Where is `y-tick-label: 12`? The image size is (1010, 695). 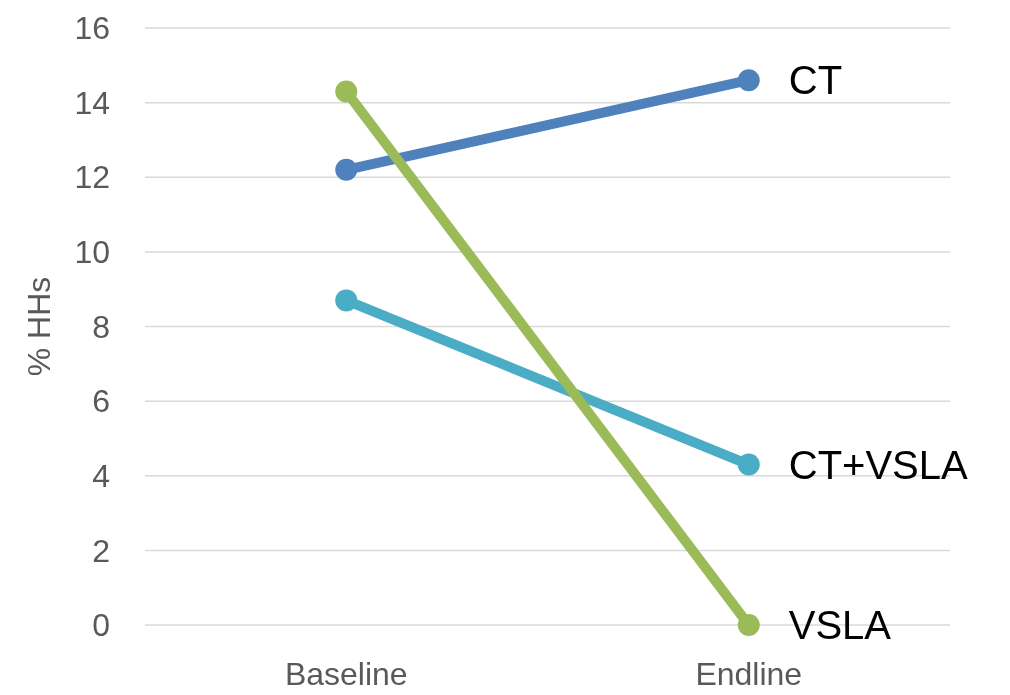 y-tick-label: 12 is located at coordinates (92, 177).